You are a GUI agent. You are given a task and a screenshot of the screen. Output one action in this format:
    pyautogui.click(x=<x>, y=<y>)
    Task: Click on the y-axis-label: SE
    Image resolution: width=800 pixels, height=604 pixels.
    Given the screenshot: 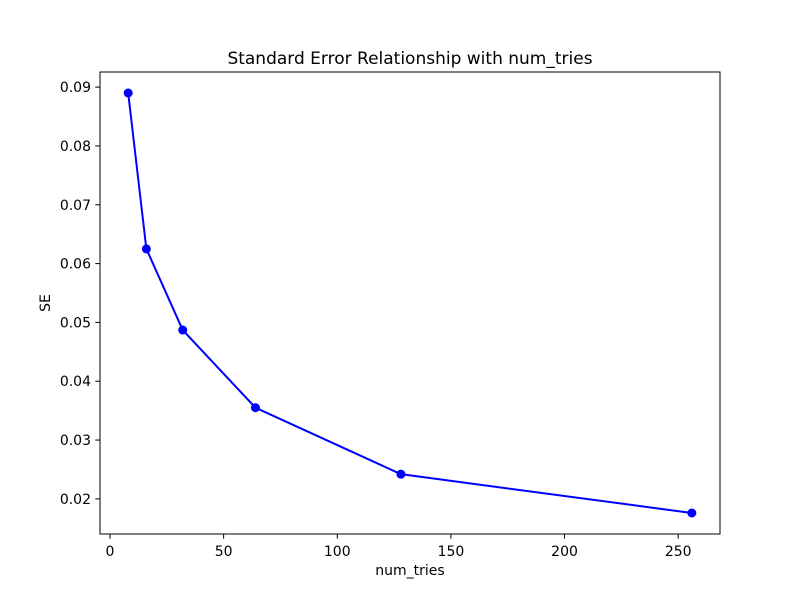 What is the action you would take?
    pyautogui.click(x=46, y=303)
    